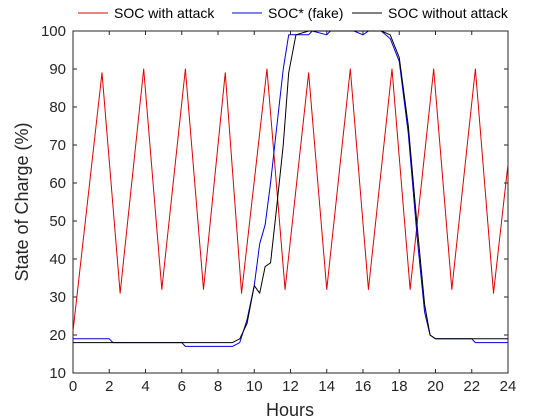 The image size is (560, 420). I want to click on legend-label-soc-without-attack: SOC without attack, so click(448, 13).